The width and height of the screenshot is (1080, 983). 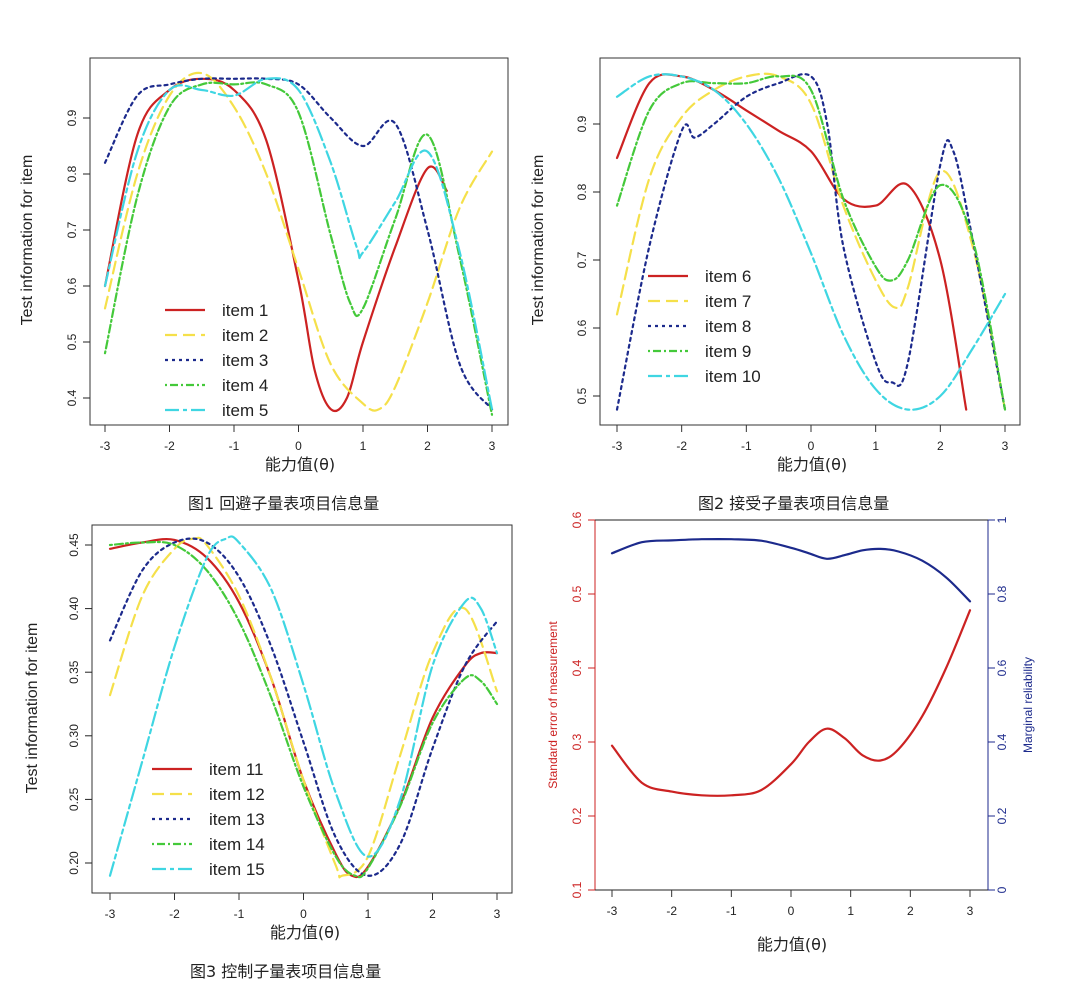 I want to click on y-right-tick-label: 0.2, so click(x=1002, y=815).